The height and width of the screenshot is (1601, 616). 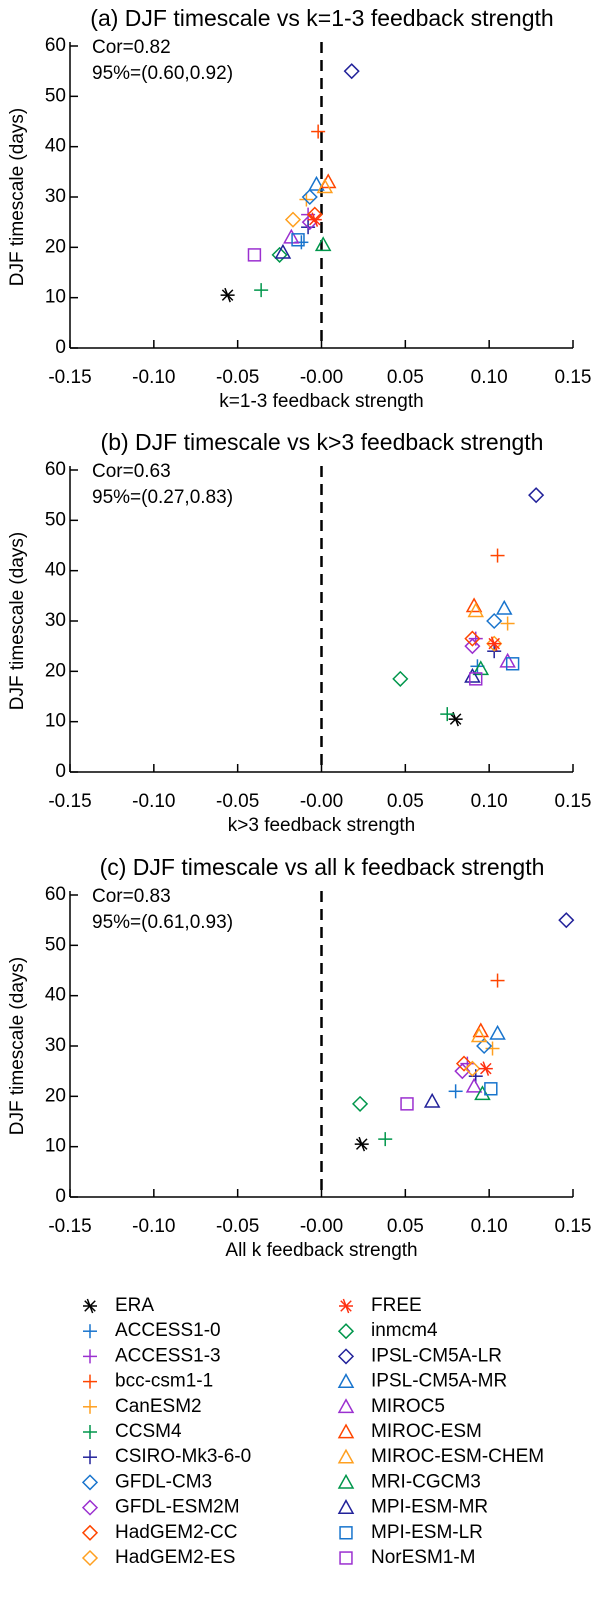 What do you see at coordinates (426, 1481) in the screenshot?
I see `legend-label: MRI-CGCM3` at bounding box center [426, 1481].